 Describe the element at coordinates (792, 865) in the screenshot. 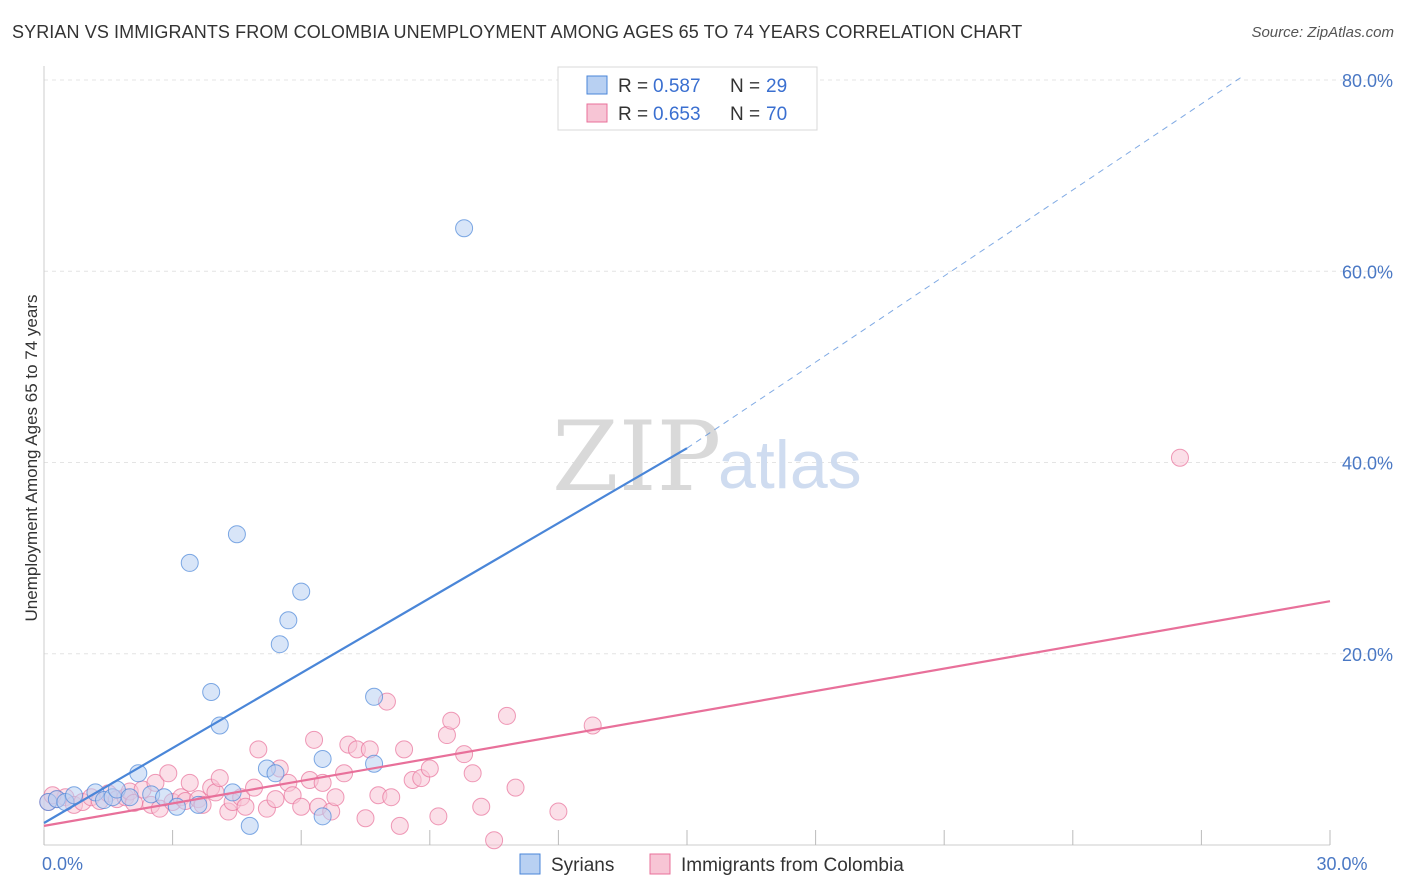

I see `bottom-legend-colombia: Immigrants from Colombia` at that location.